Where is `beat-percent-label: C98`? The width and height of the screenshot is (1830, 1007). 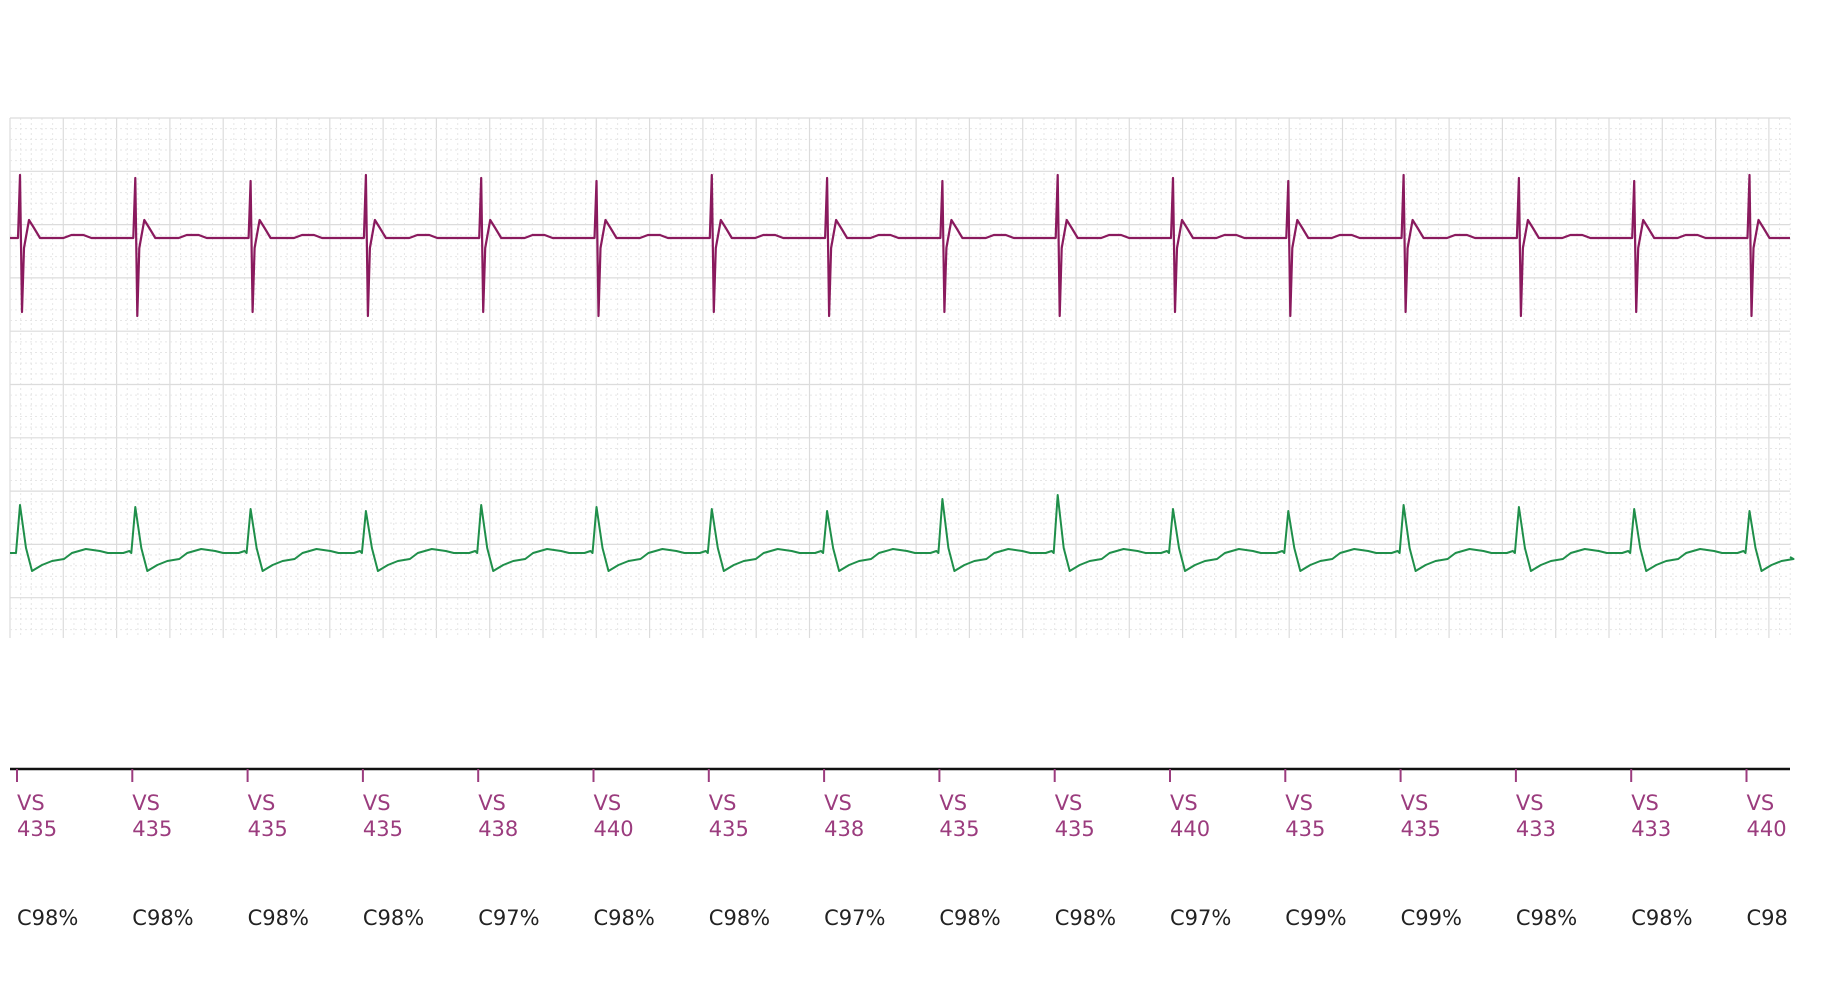
beat-percent-label: C98 is located at coordinates (1767, 918).